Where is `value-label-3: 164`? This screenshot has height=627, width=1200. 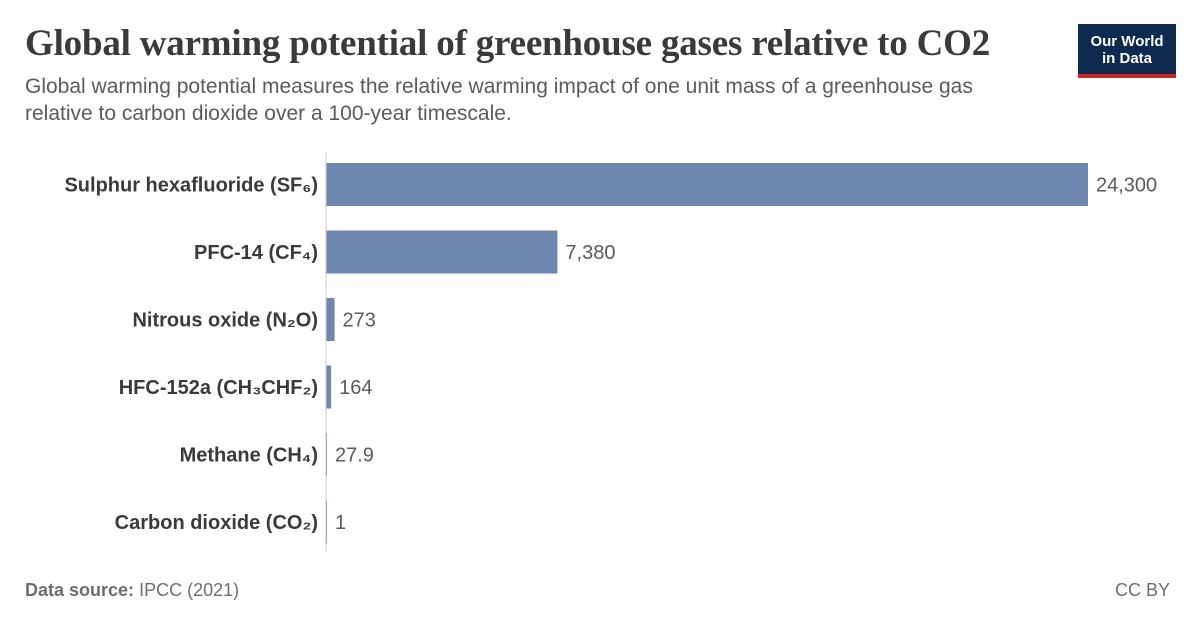 value-label-3: 164 is located at coordinates (355, 388).